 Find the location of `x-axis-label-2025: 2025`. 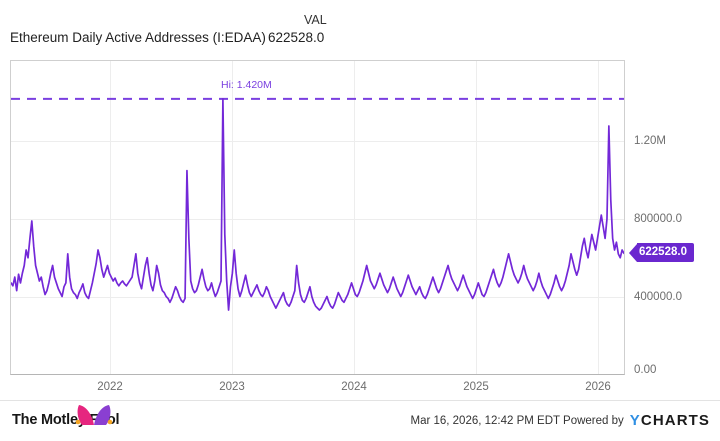

x-axis-label-2025: 2025 is located at coordinates (476, 387).